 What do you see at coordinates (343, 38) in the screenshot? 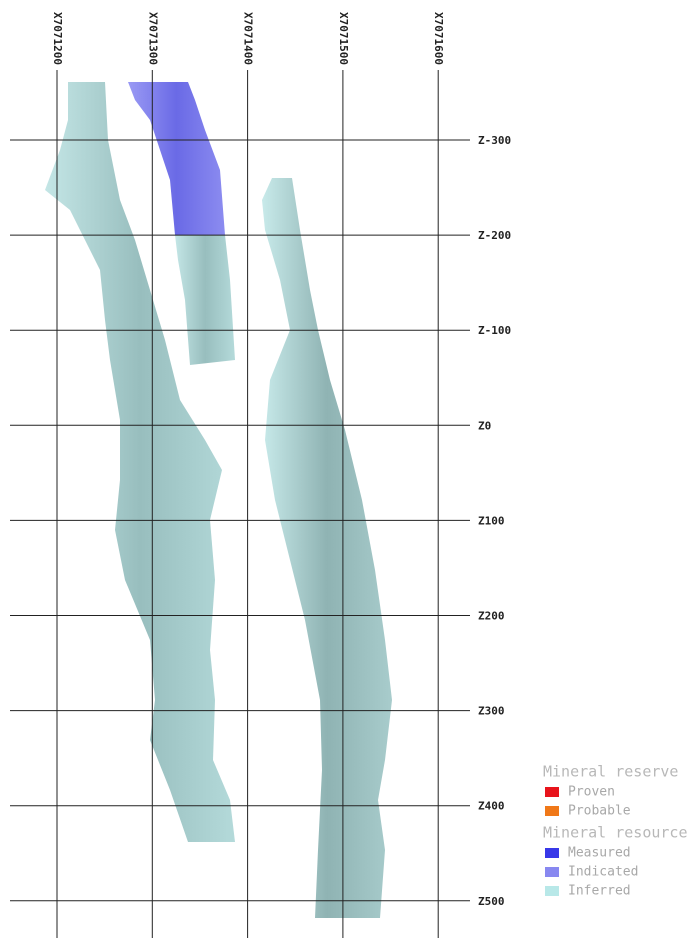
I see `x-label: X7071500` at bounding box center [343, 38].